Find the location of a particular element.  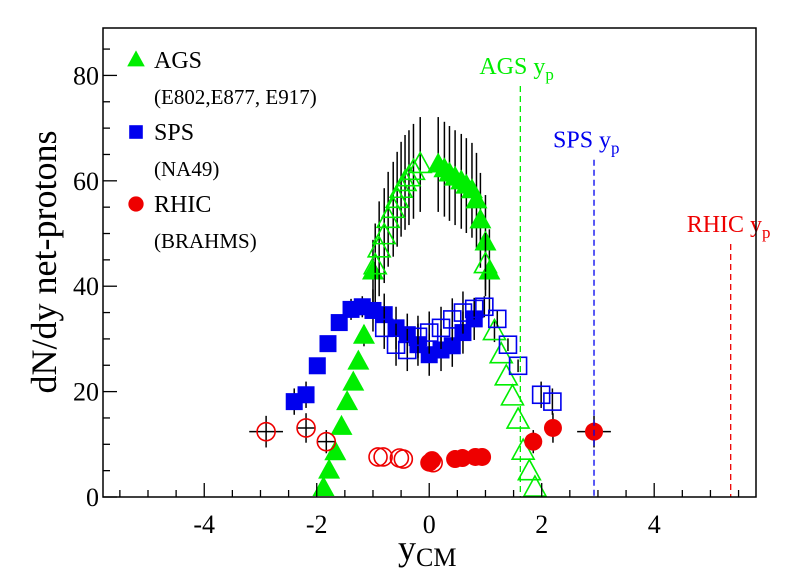

legend-marker-circle is located at coordinates (136, 204).